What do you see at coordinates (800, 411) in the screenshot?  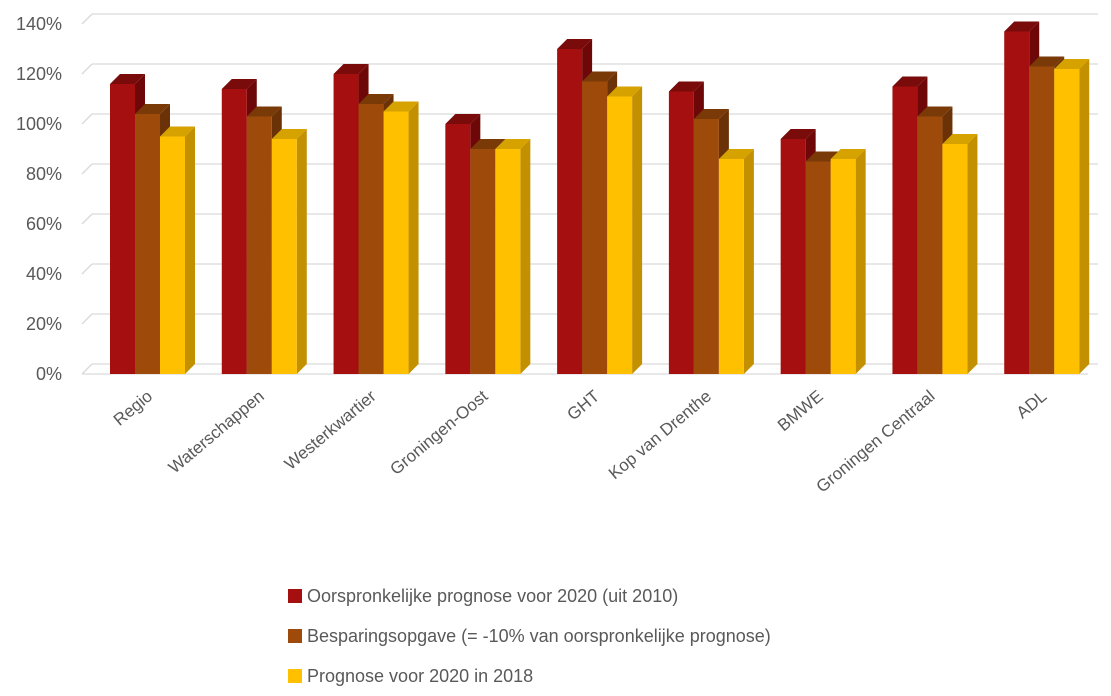 I see `x-tick-label: BMWE` at bounding box center [800, 411].